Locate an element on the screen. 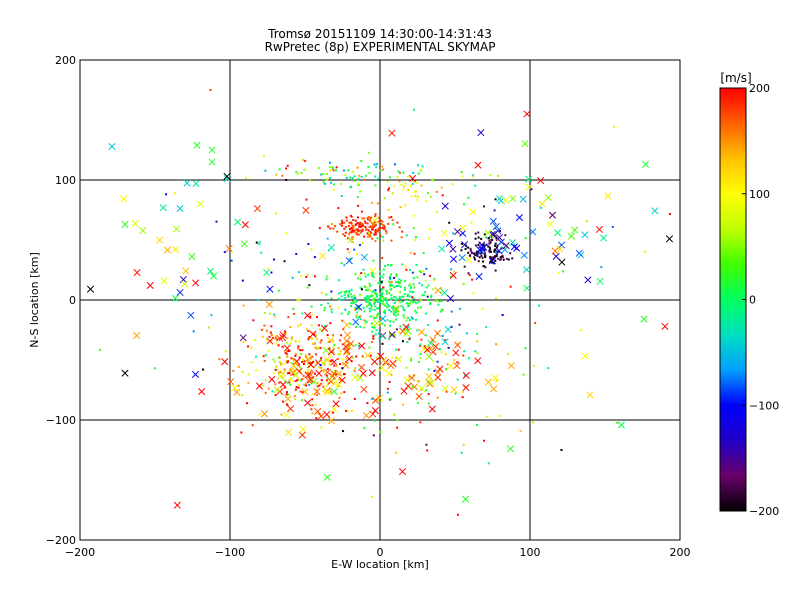  colorbar-unit-label: [m/s] is located at coordinates (735, 78).